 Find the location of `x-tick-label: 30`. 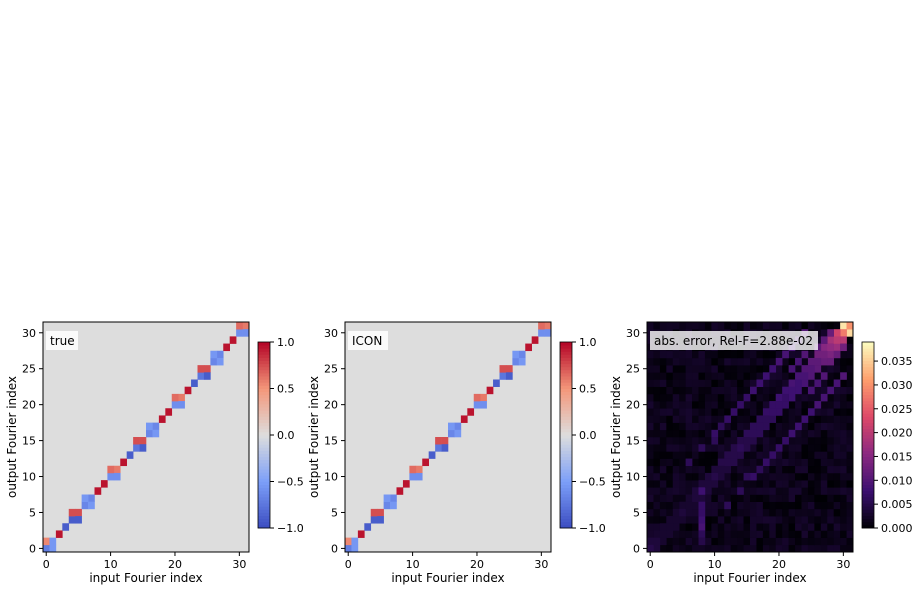

x-tick-label: 30 is located at coordinates (239, 564).